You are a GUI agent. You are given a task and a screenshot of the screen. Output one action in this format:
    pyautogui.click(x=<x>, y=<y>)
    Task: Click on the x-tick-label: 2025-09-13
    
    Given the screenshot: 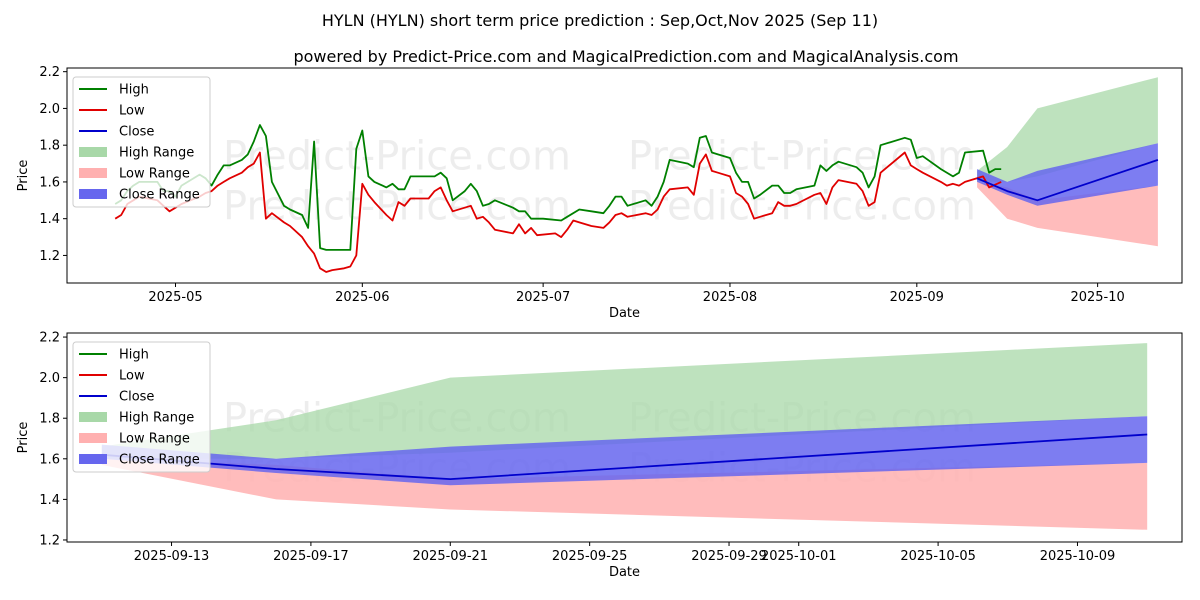 What is the action you would take?
    pyautogui.click(x=172, y=556)
    